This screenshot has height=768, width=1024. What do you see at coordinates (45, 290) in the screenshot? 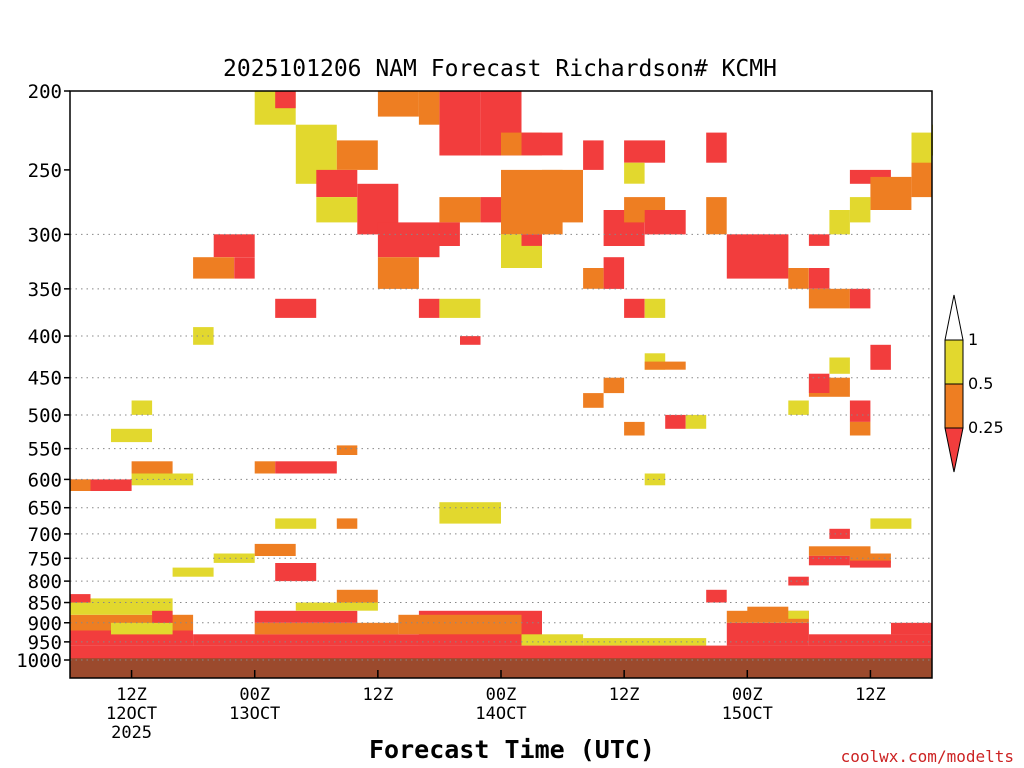
I see `y-tick-label: 350` at bounding box center [45, 290].